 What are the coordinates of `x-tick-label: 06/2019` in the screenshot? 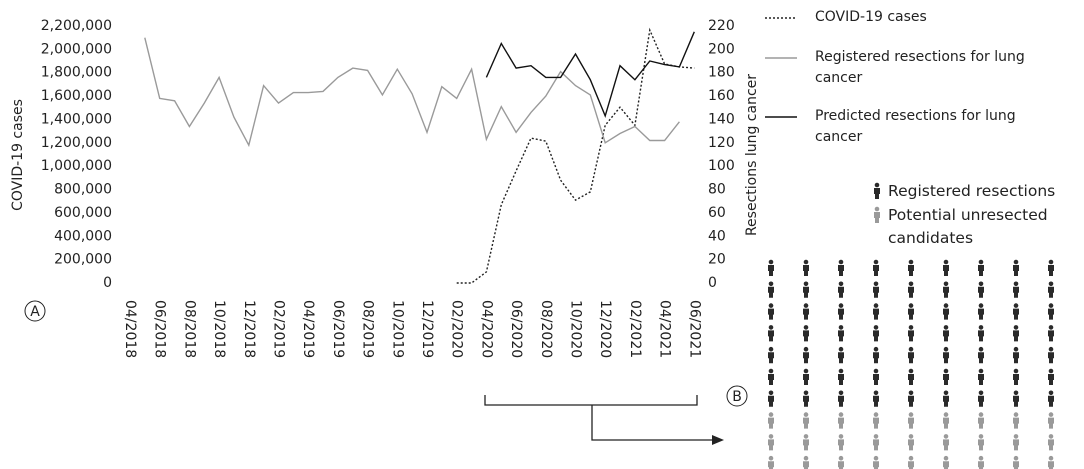 It's located at (338, 329).